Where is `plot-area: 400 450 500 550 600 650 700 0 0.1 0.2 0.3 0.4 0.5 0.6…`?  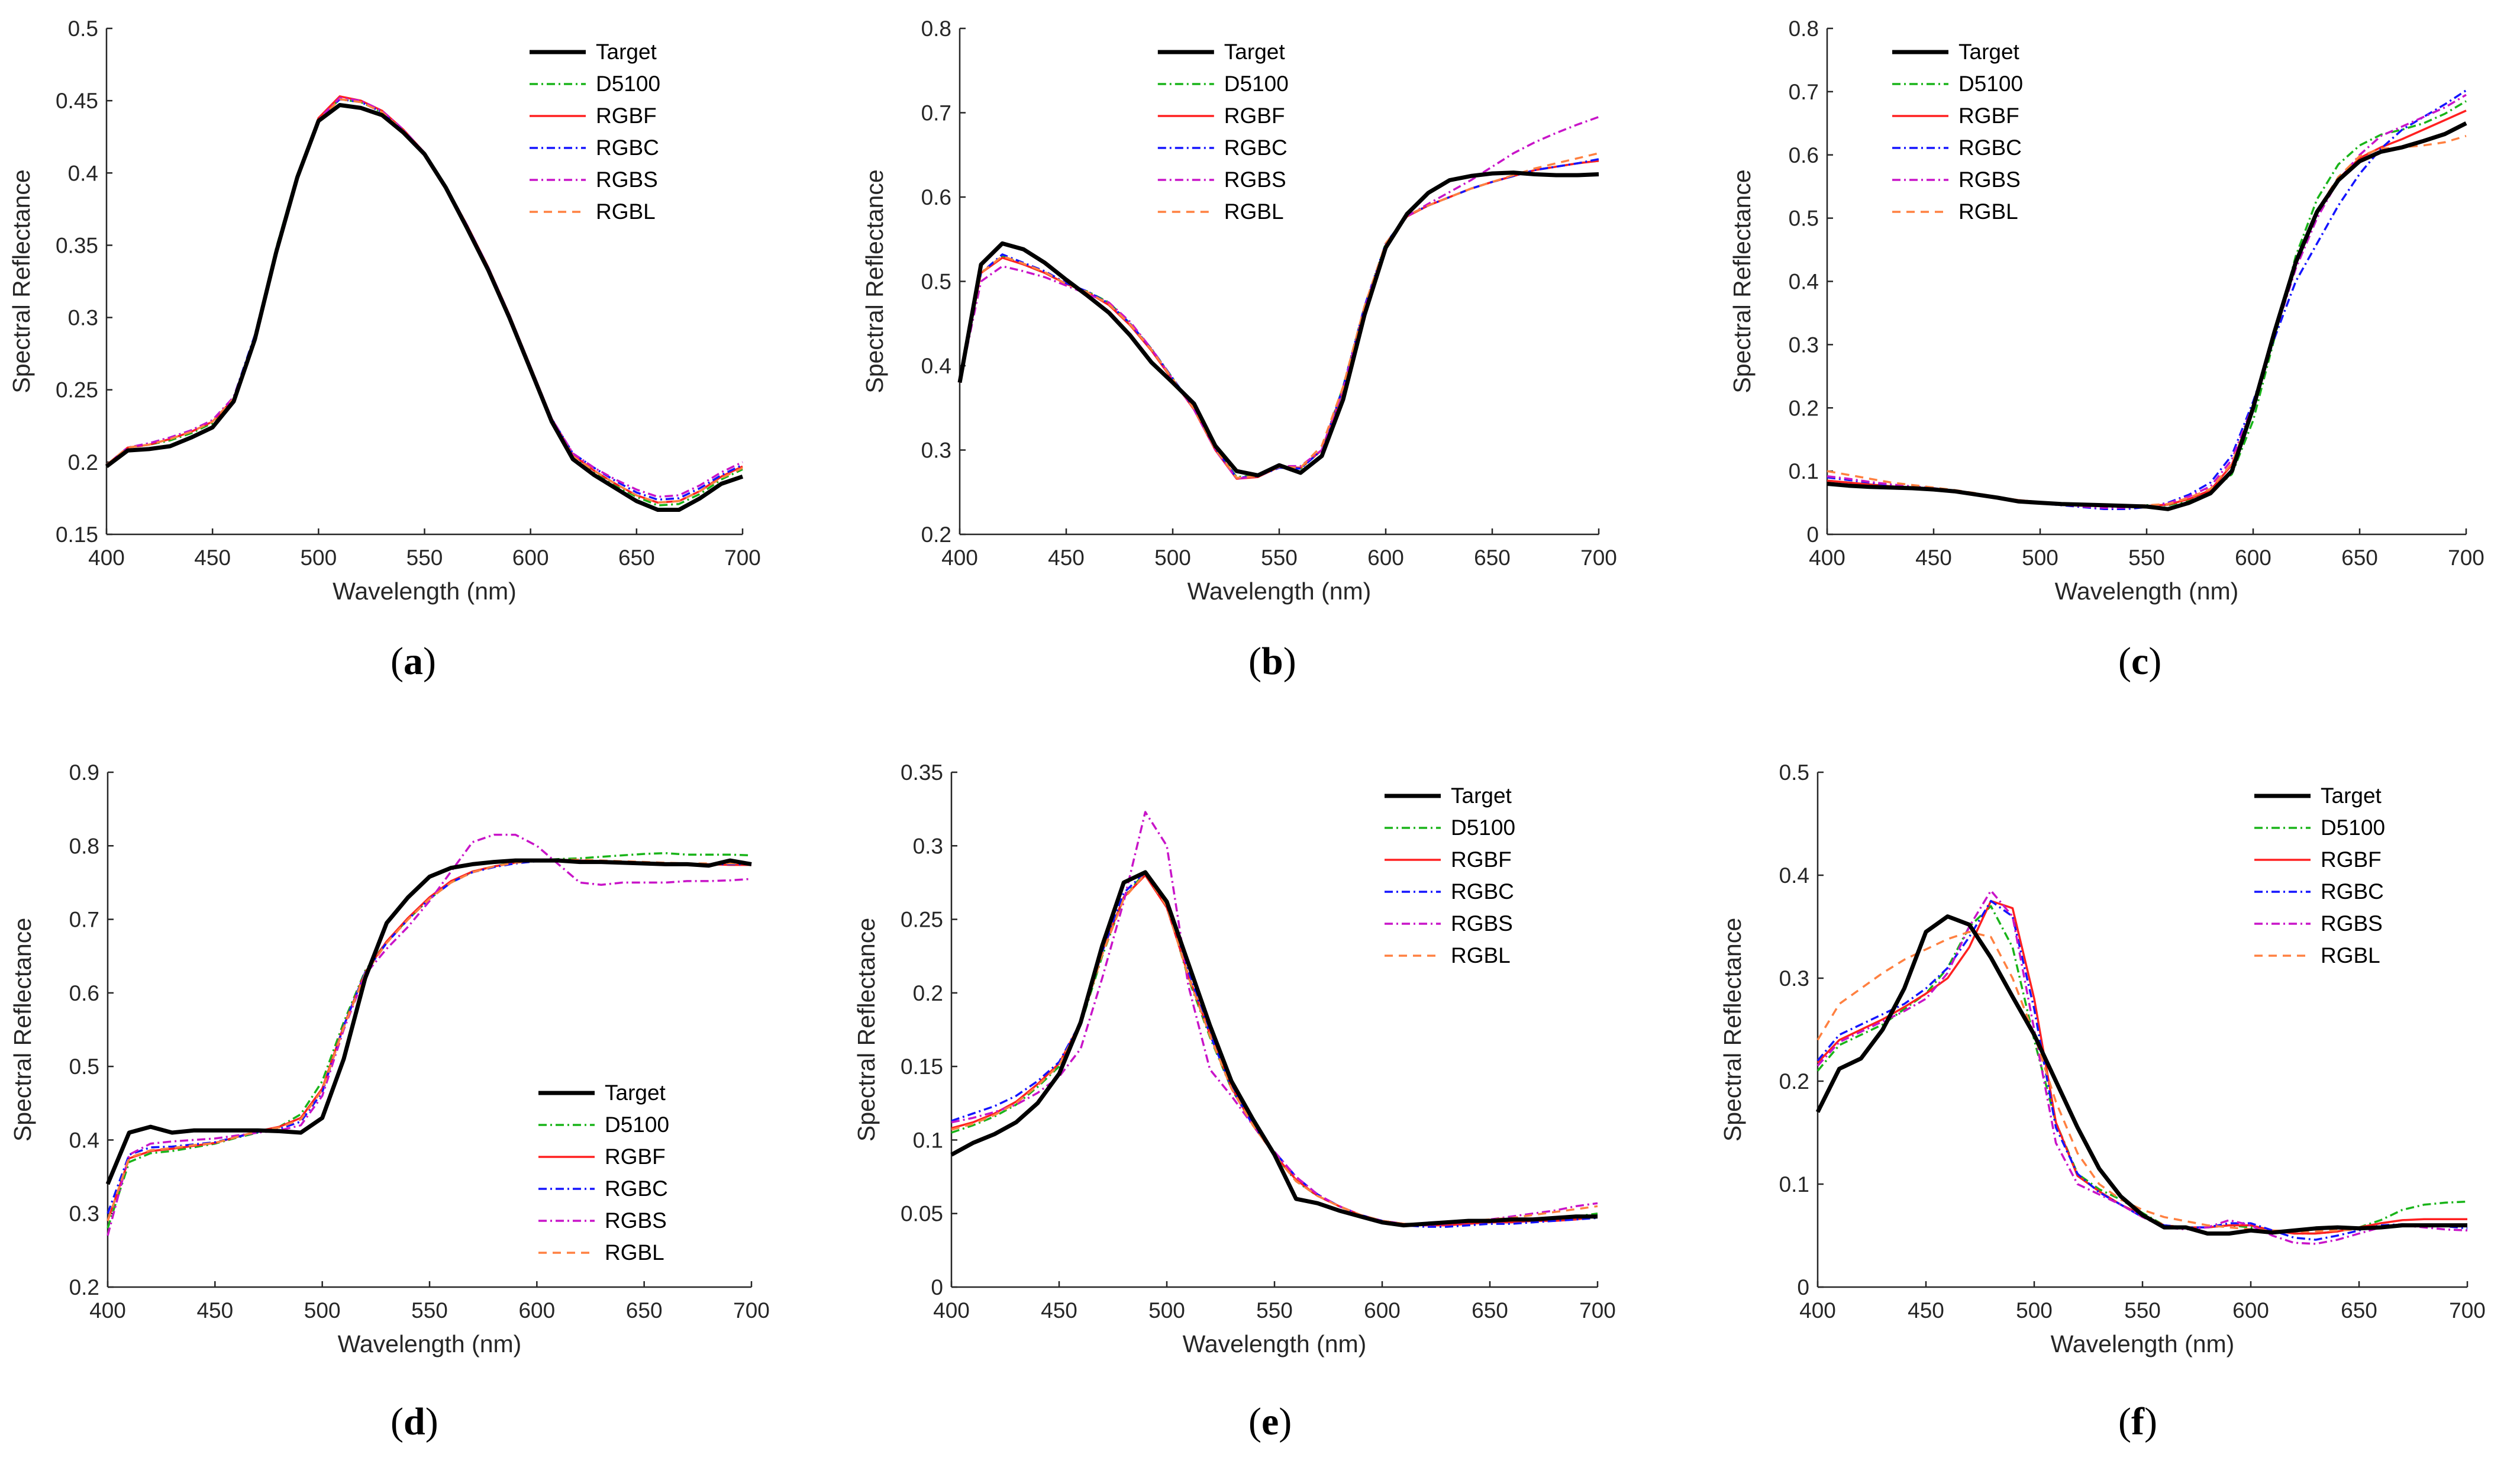
plot-area: 400 450 500 550 600 650 700 0 0.1 0.2 0.3 0.4 0.5 0.6… is located at coordinates (2106, 311).